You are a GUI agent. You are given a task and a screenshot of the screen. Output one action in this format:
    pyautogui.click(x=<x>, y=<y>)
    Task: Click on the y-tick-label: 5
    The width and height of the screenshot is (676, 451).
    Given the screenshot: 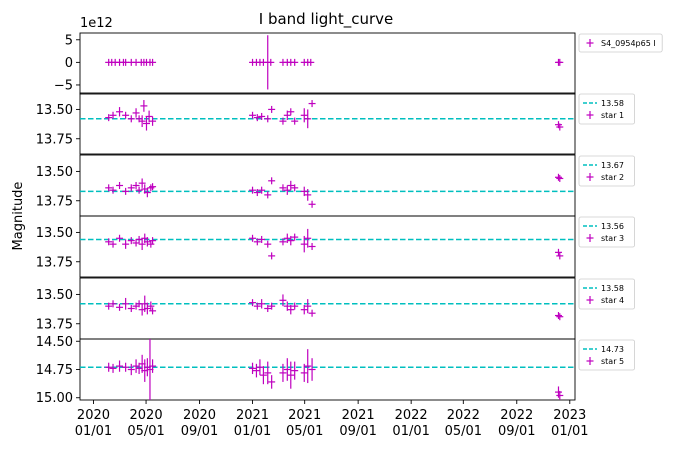 What is the action you would take?
    pyautogui.click(x=69, y=40)
    